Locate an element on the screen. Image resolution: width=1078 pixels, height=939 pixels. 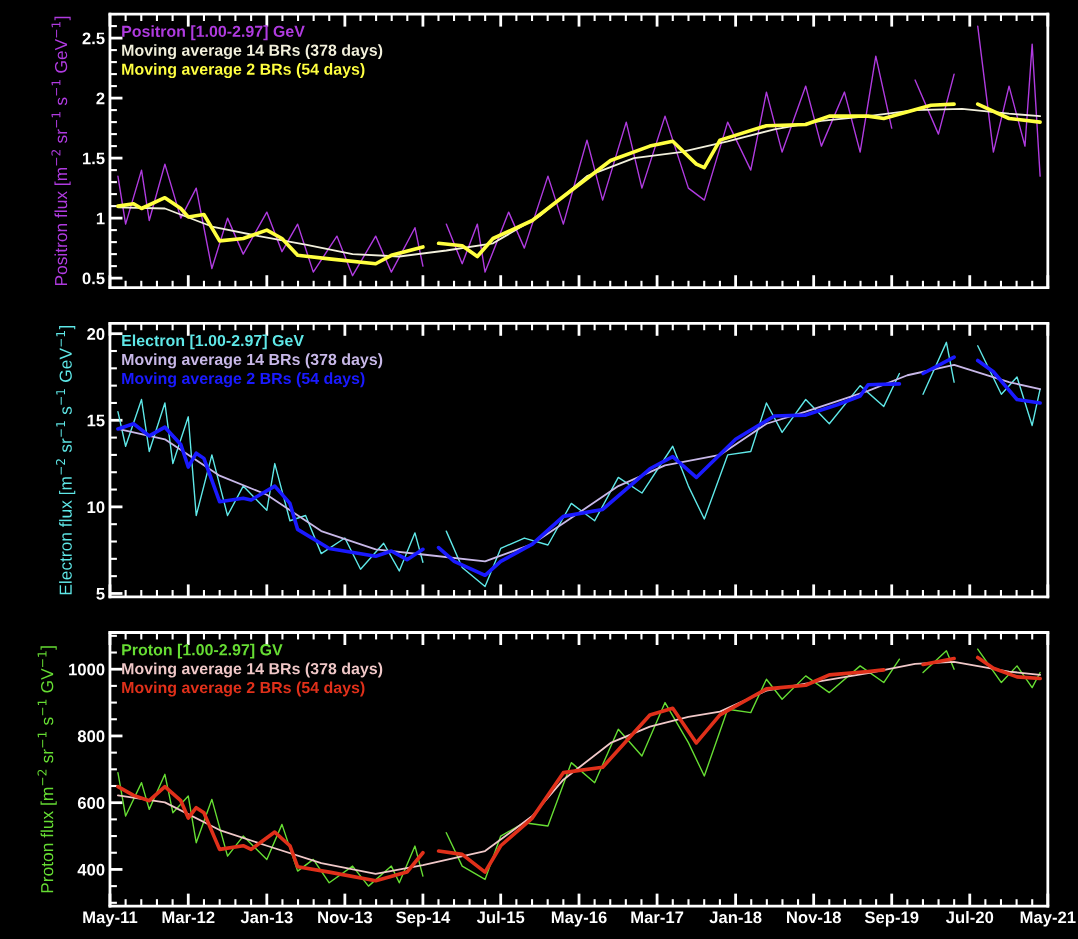
x-tick-label: Jan-18 is located at coordinates (735, 917).